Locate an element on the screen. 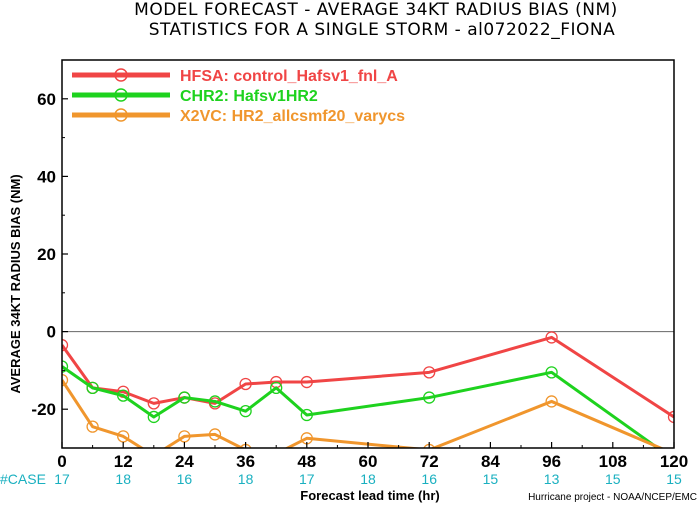  x-tick-label: 84 is located at coordinates (490, 461).